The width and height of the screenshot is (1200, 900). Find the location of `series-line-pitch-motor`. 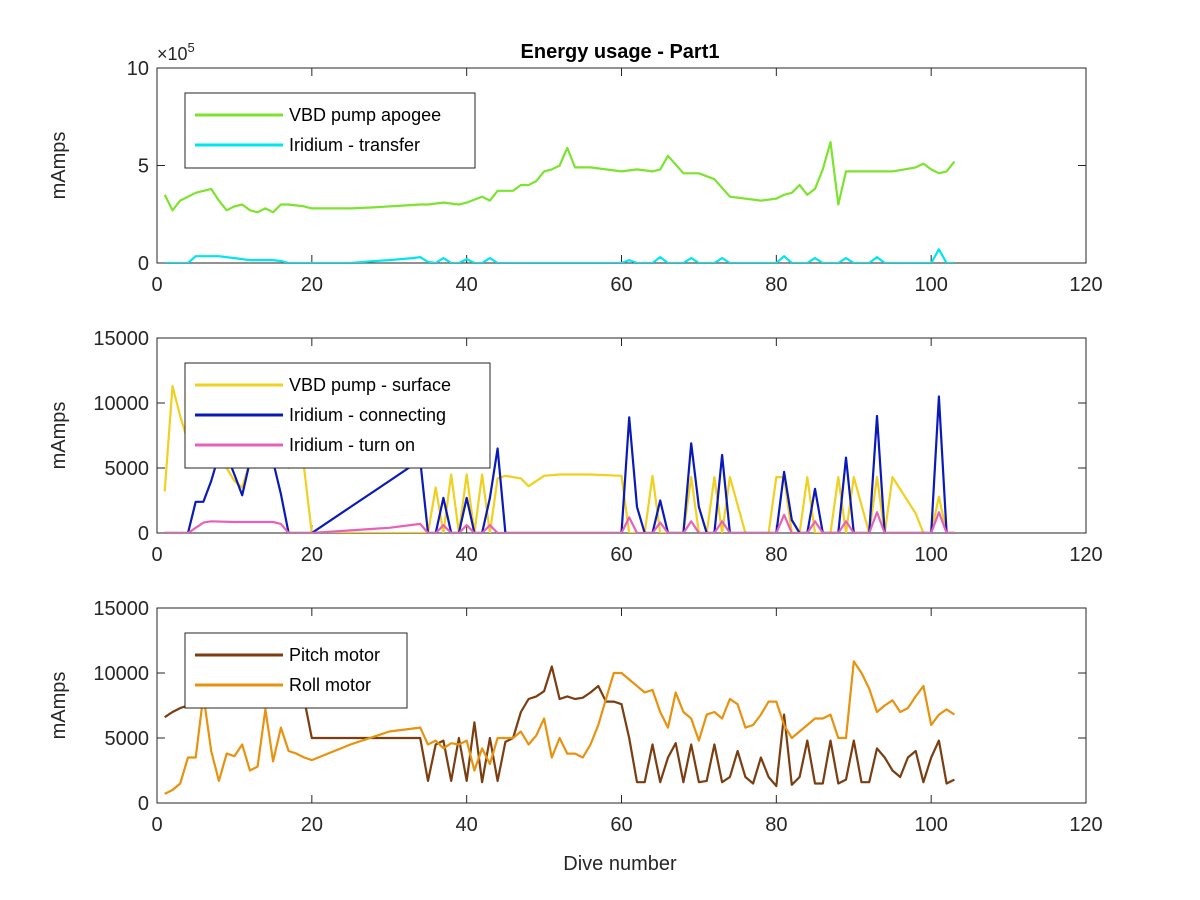

series-line-pitch-motor is located at coordinates (559, 726).